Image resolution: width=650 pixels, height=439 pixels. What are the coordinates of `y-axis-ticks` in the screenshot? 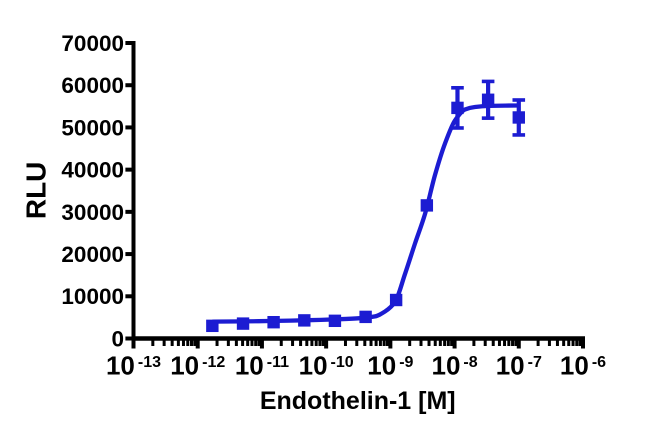 It's located at (130, 191).